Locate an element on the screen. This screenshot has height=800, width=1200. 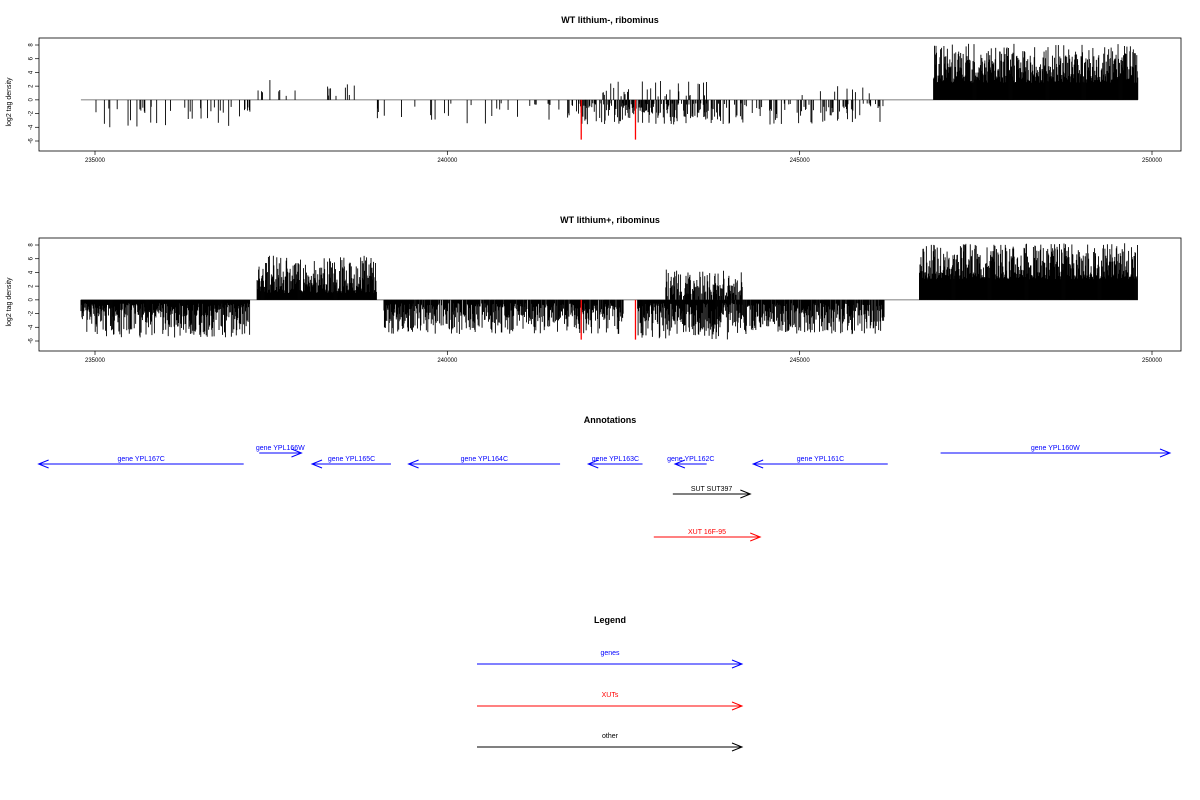
legend-item-xuts: XUTs is located at coordinates (610, 701).